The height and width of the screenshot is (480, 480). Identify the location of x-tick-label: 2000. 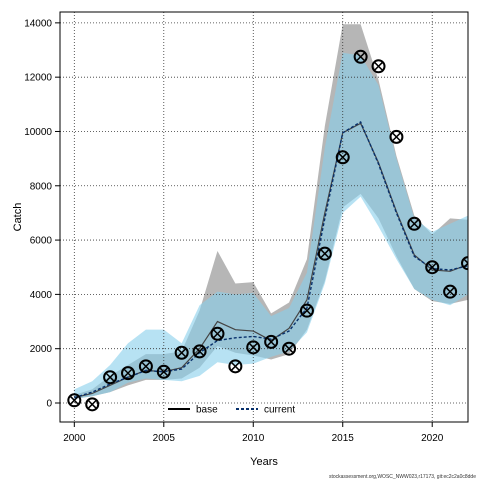
(74, 438).